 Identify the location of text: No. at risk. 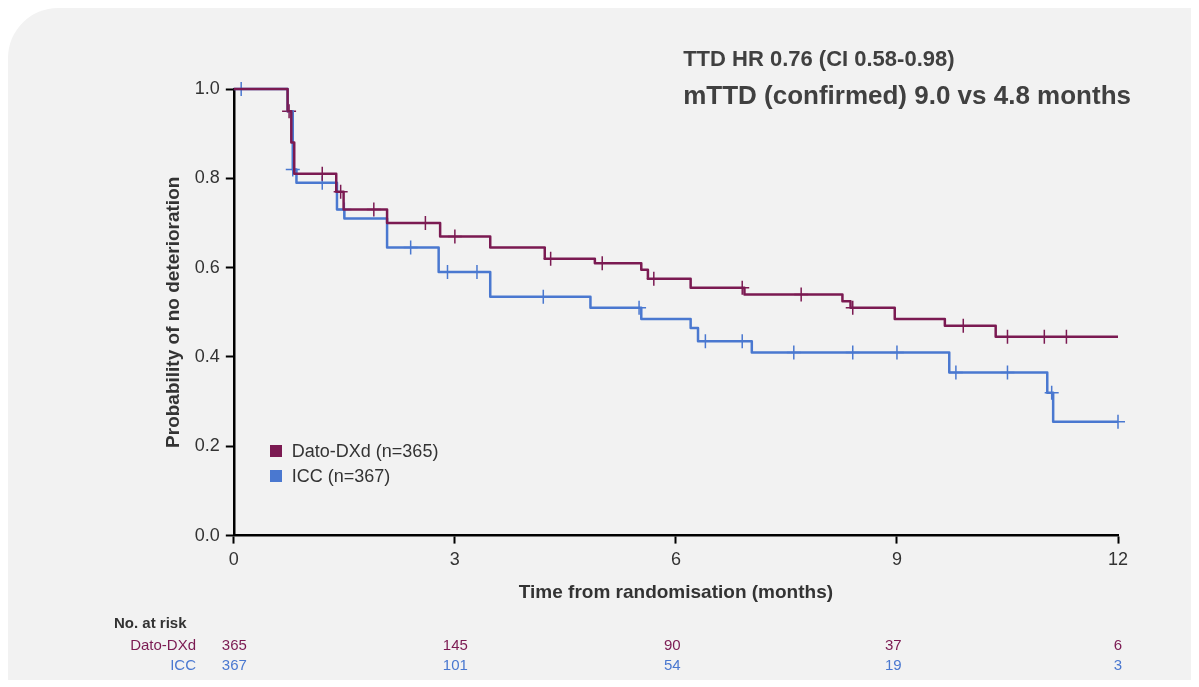
(150, 622).